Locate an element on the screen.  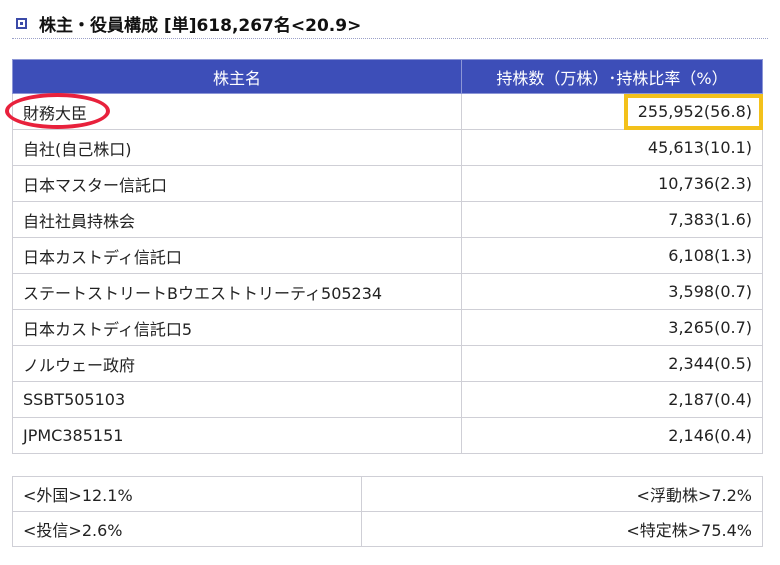
summary-row: <外国>12.1% <浮動株>7.2% is located at coordinates (387, 494).